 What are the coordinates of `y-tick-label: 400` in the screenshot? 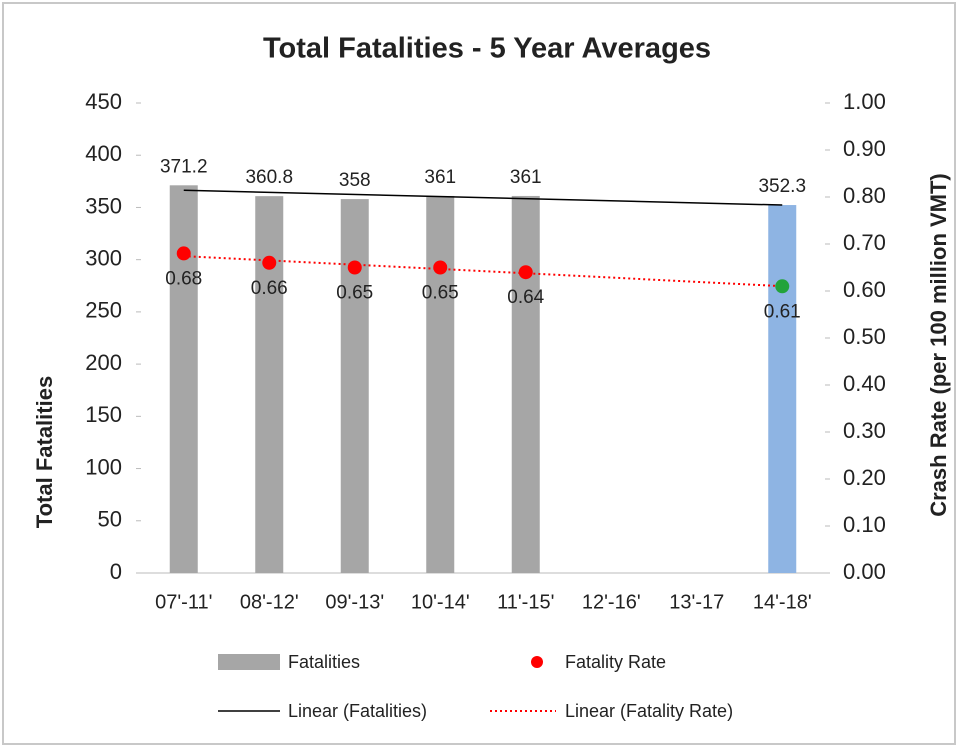 It's located at (103, 153).